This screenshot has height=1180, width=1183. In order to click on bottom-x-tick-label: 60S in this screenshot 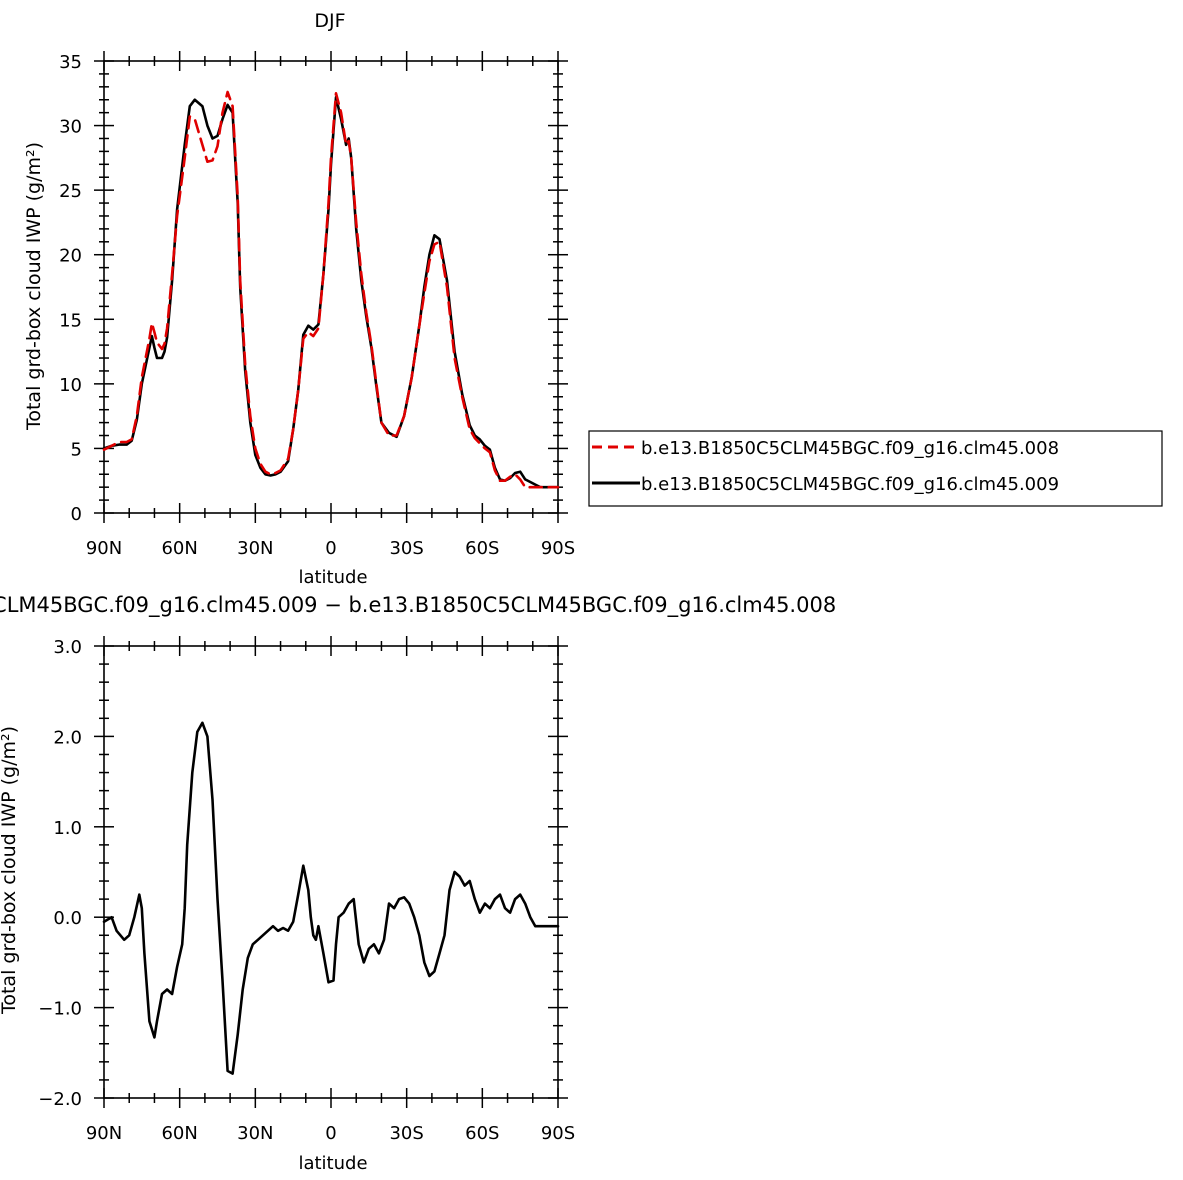, I will do `click(482, 1133)`.